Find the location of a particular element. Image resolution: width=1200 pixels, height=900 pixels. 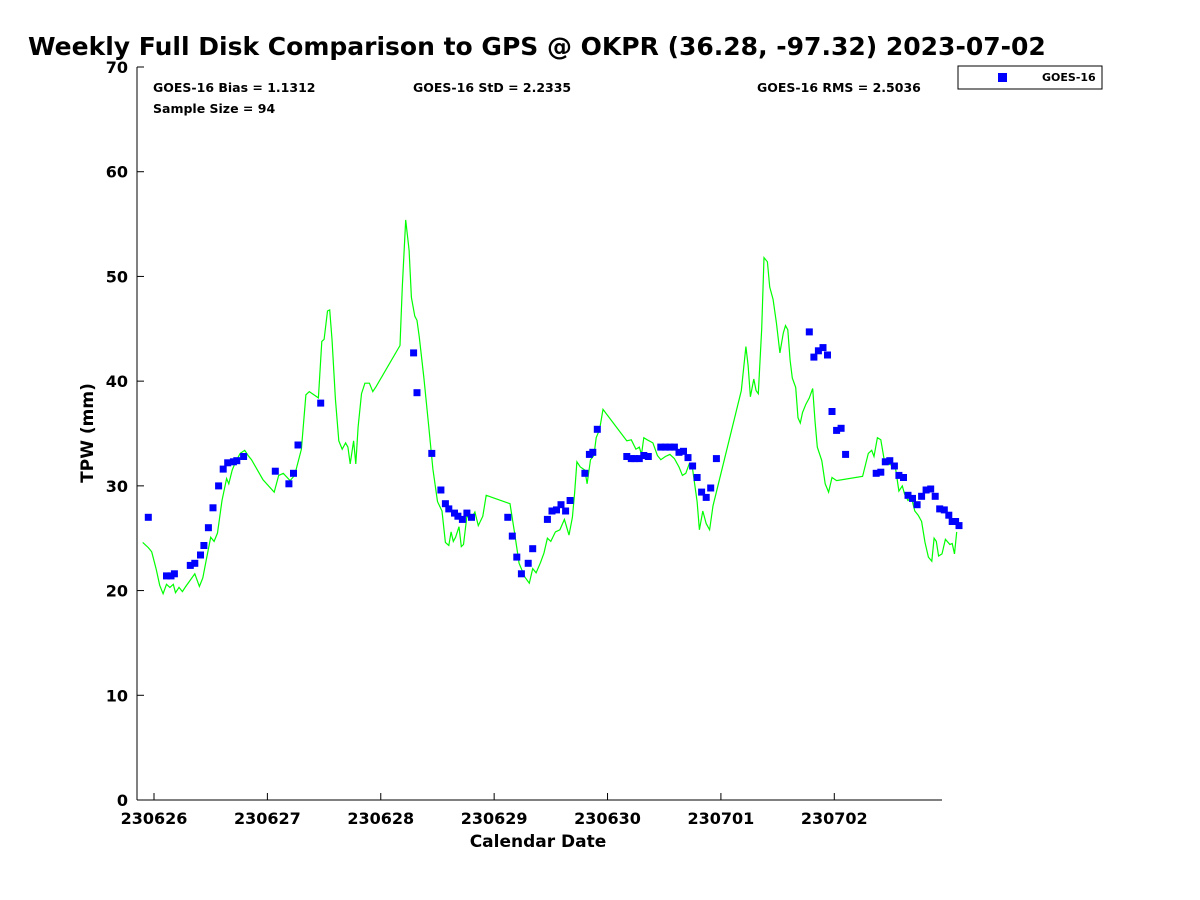

y-tick-label: 0 is located at coordinates (122, 800).